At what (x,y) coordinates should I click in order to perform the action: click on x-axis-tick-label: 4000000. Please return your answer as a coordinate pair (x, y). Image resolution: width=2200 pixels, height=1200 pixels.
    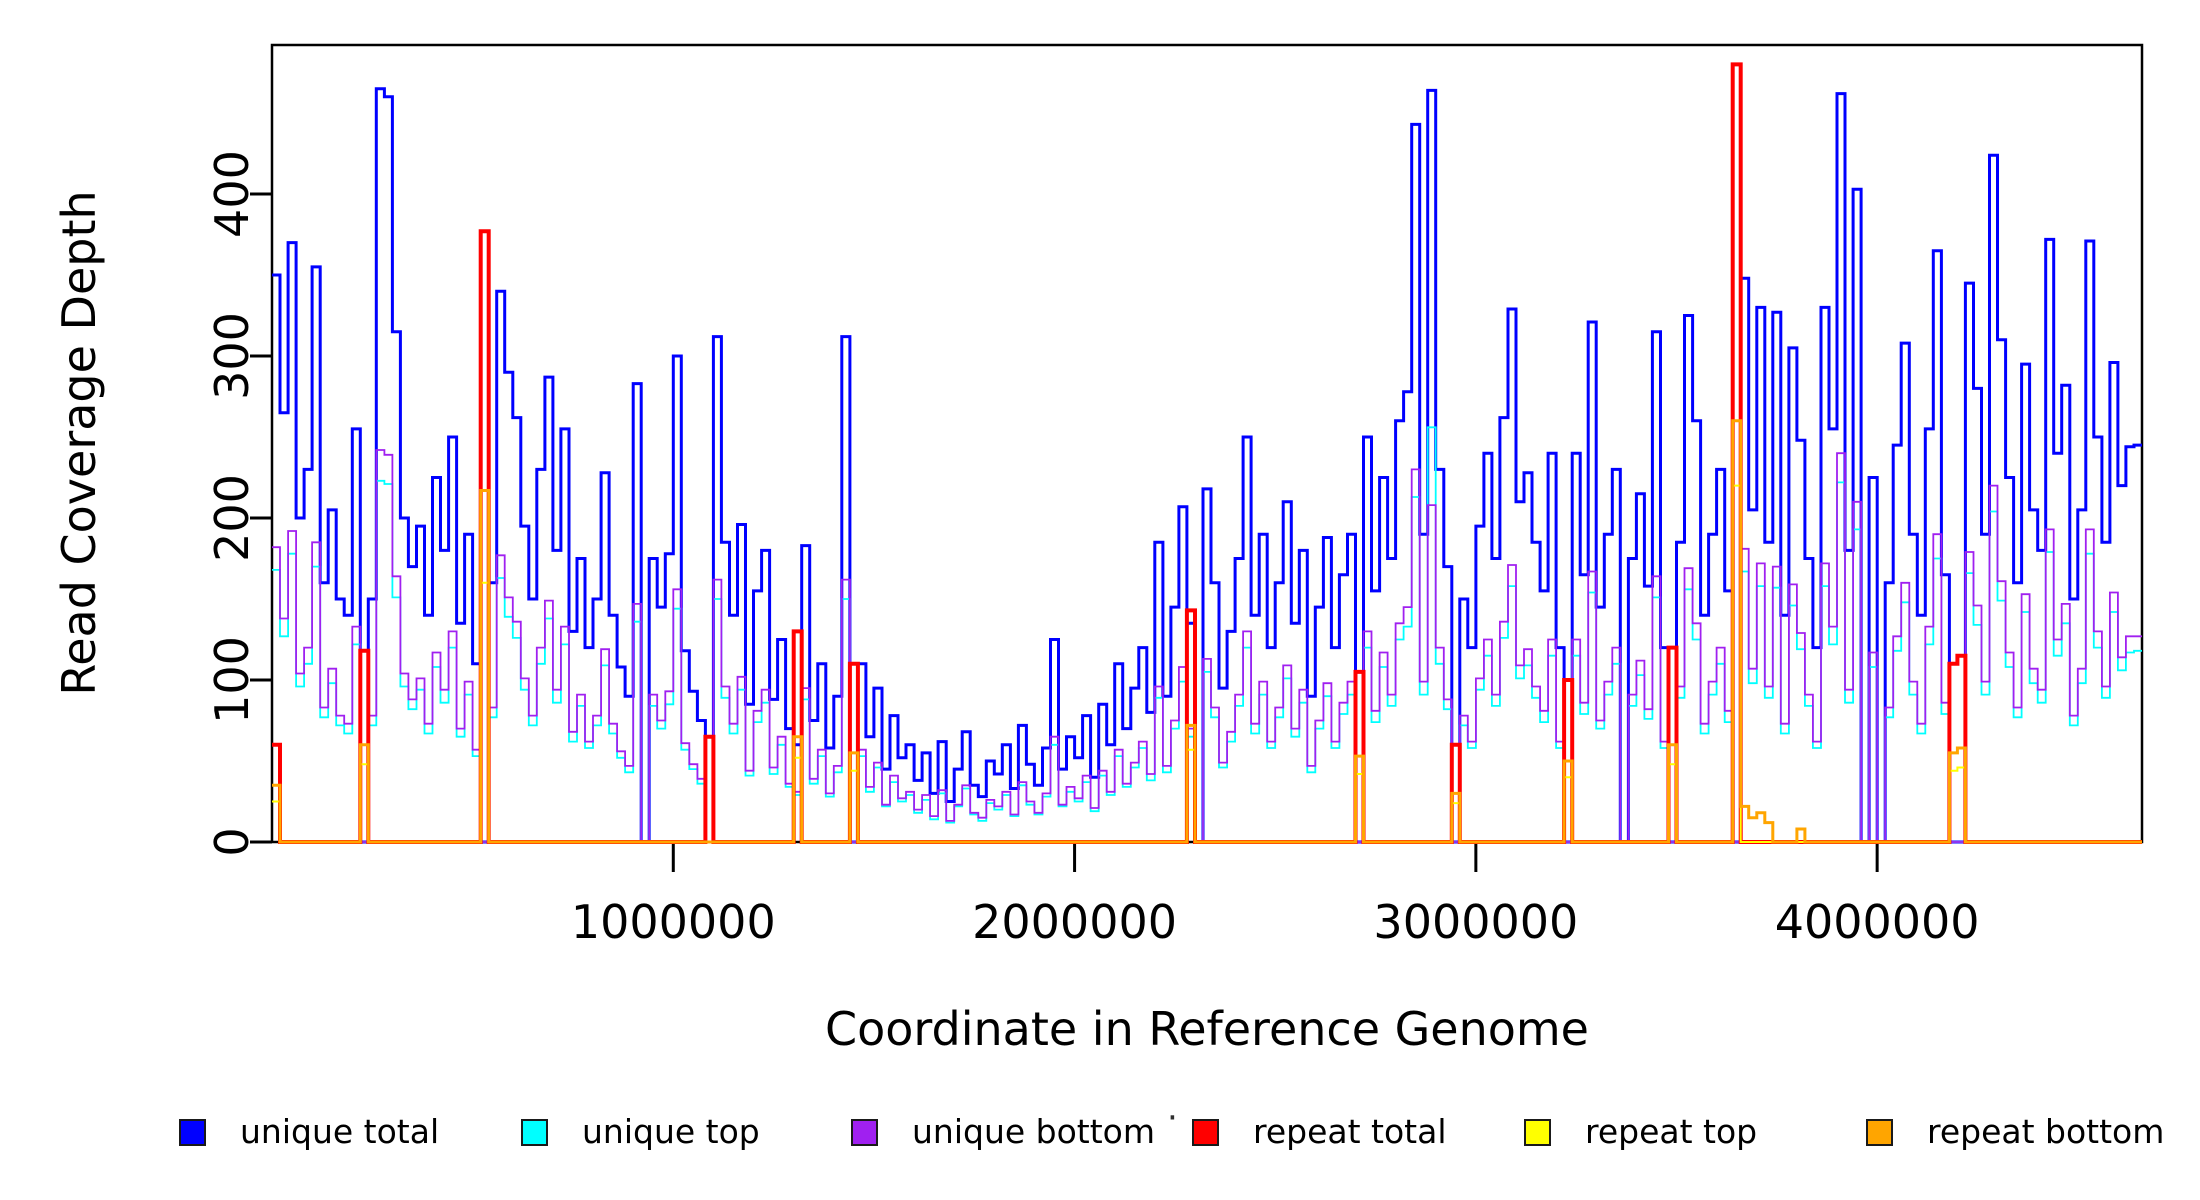
    Looking at the image, I should click on (1877, 922).